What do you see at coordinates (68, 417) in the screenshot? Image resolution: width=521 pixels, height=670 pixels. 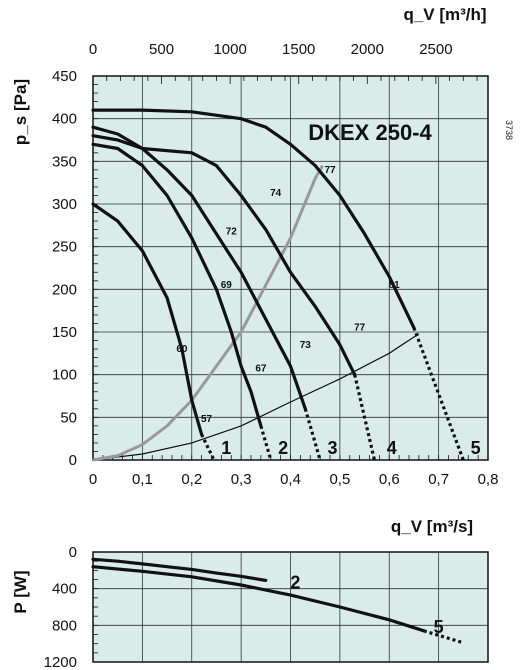 I see `y-tick-label: 50` at bounding box center [68, 417].